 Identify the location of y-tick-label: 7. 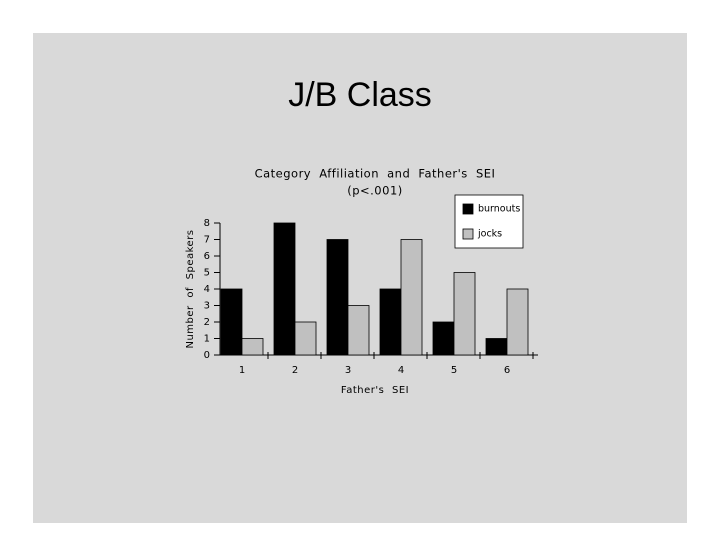
(207, 240).